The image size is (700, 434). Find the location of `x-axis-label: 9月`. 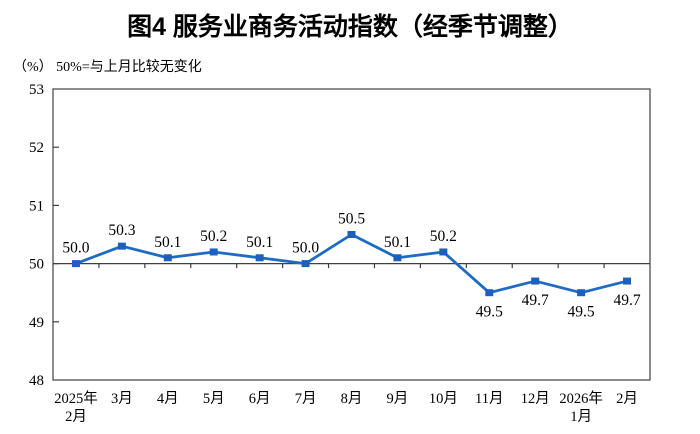

x-axis-label: 9月 is located at coordinates (398, 399).